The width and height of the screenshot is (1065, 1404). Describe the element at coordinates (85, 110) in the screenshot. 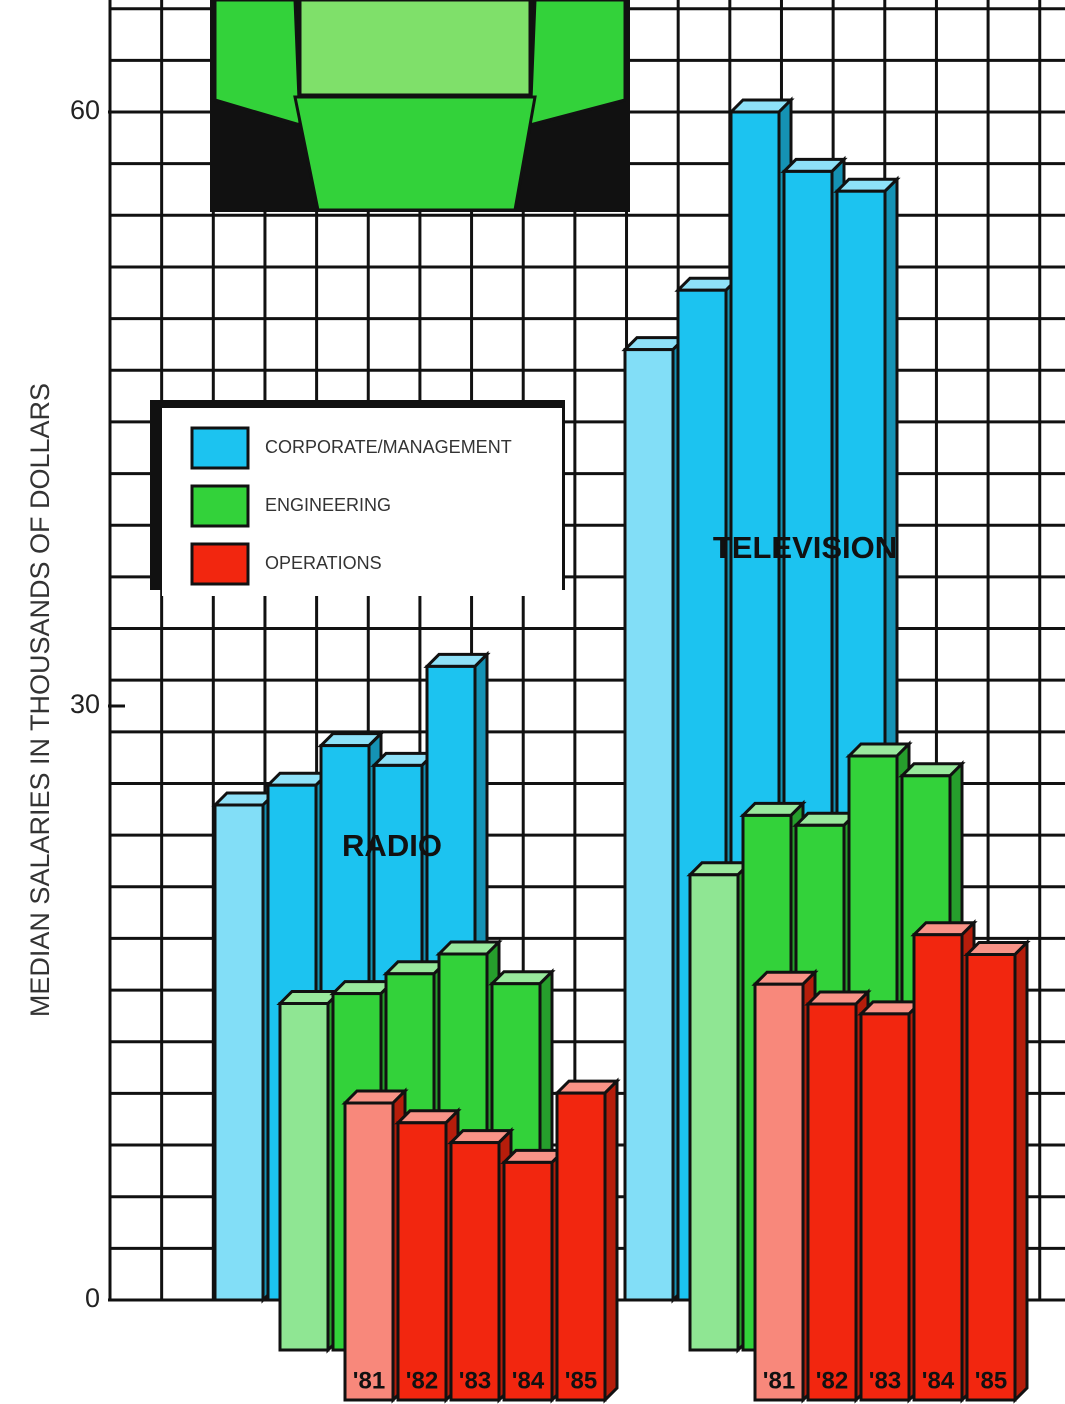

I see `y-tick-label: 60` at that location.